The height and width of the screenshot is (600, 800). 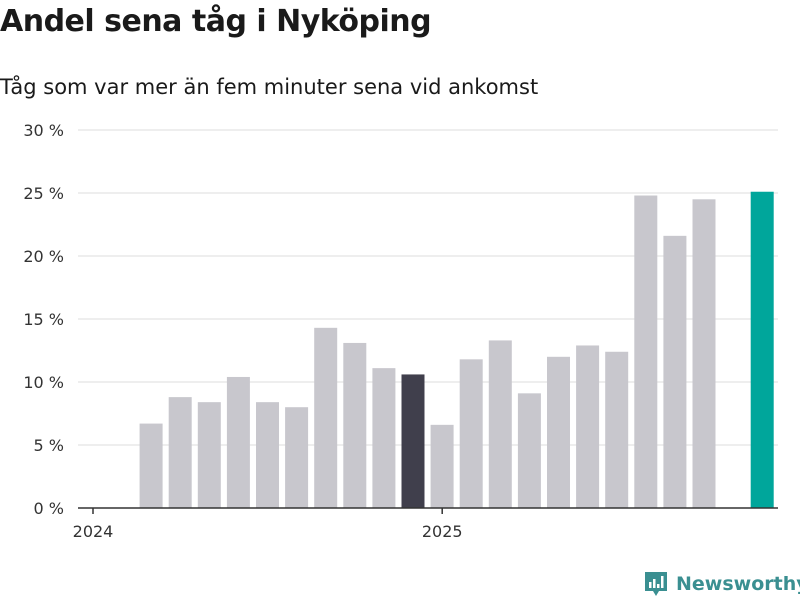 I want to click on newsworthy-logo-icon, so click(x=656, y=584).